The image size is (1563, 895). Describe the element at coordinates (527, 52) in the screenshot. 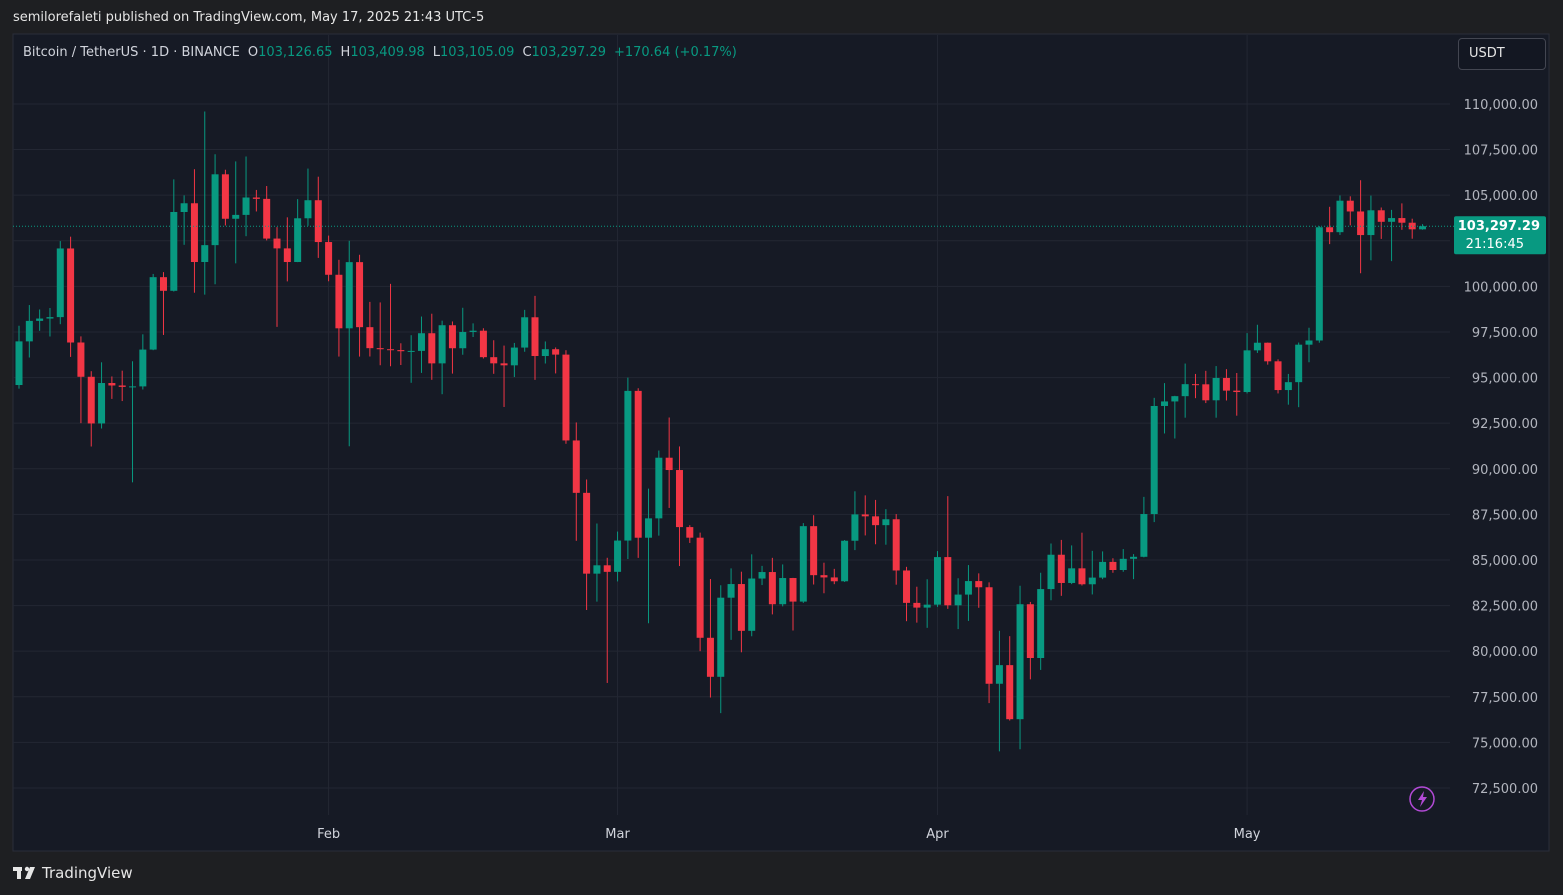

I see `legend-key: C` at that location.